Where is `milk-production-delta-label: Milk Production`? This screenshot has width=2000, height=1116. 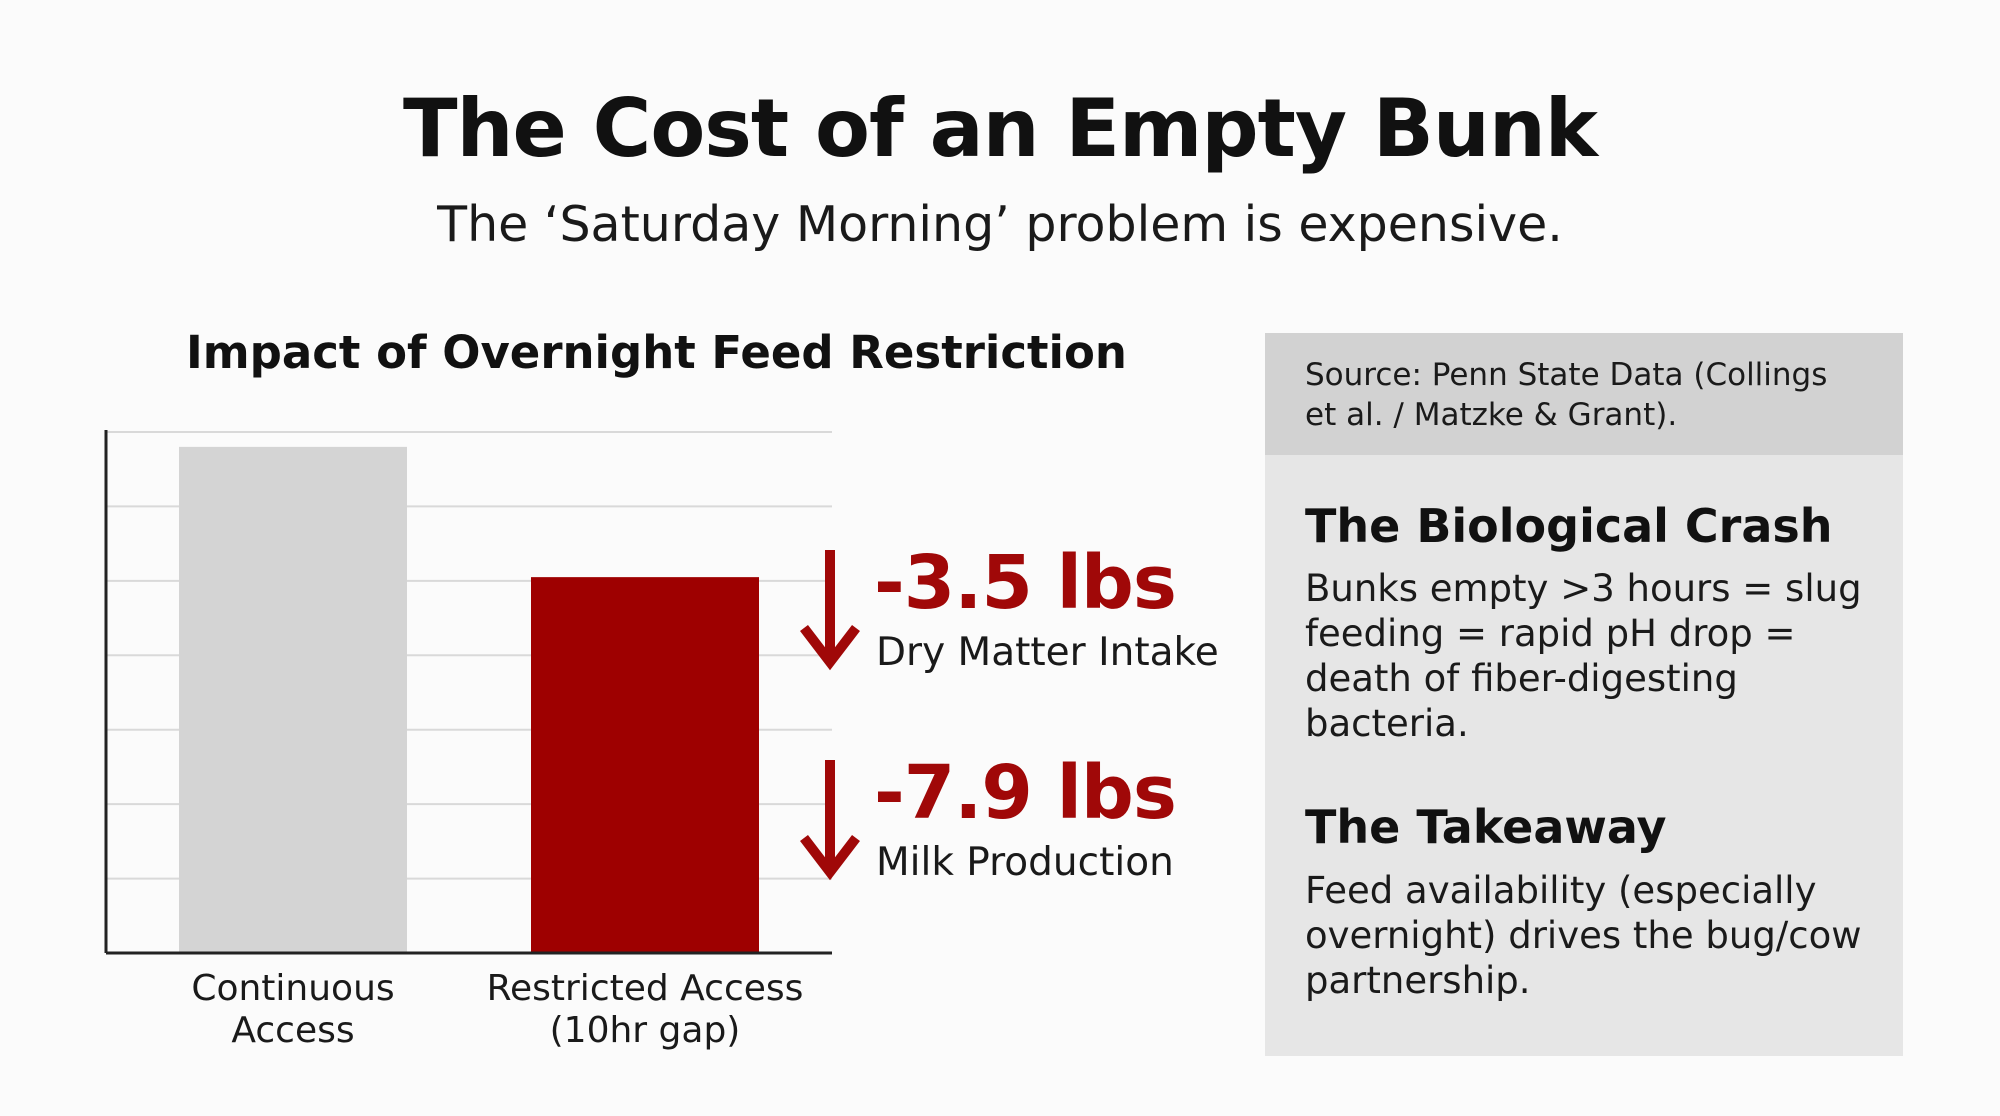
milk-production-delta-label: Milk Production is located at coordinates (1025, 862).